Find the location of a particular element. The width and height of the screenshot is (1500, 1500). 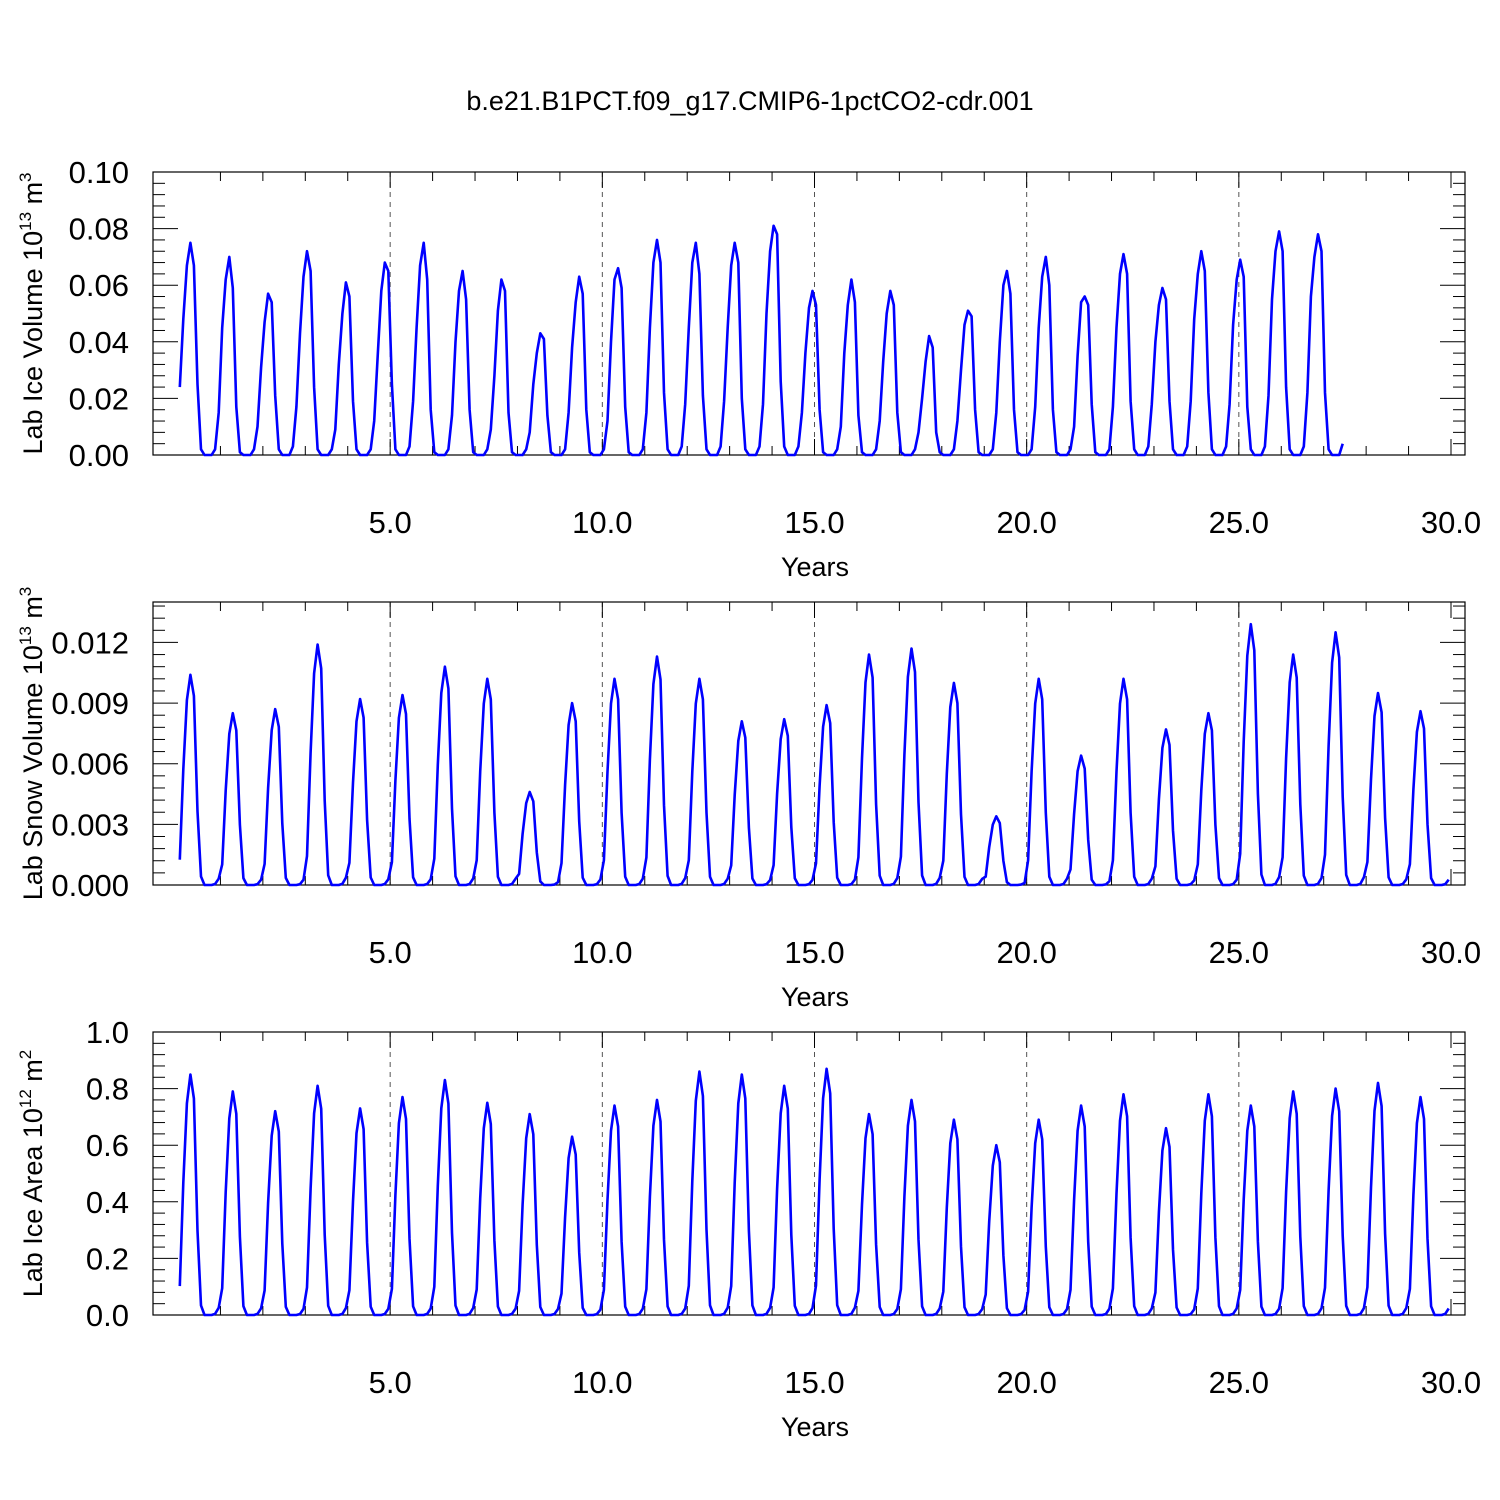

y-tick-label: 1.0 is located at coordinates (107, 1032).